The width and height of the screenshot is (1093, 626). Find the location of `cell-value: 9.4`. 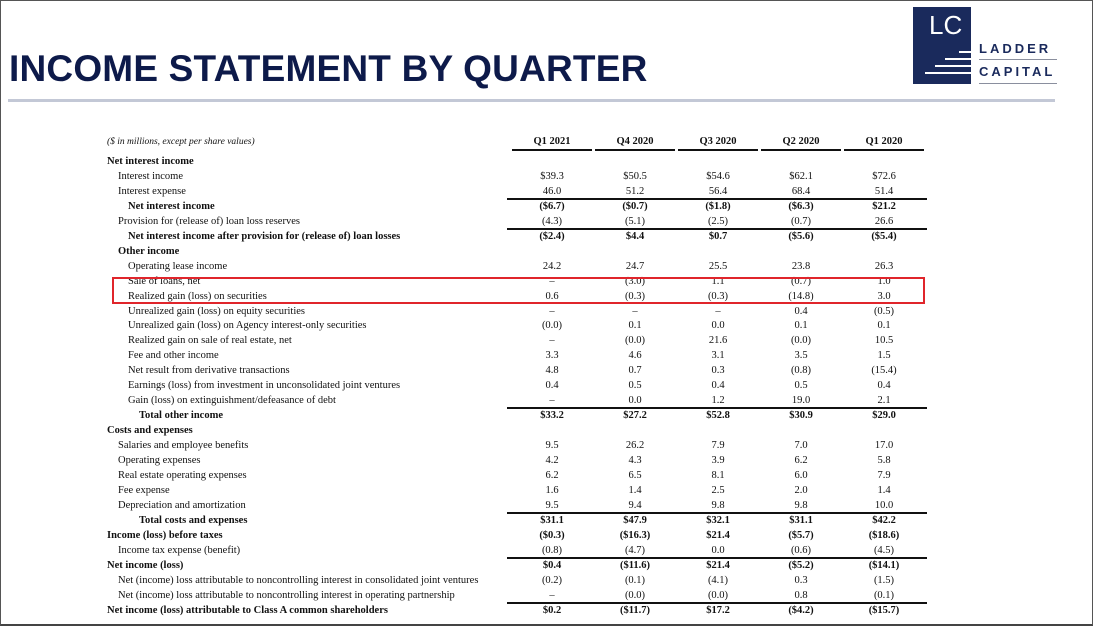

cell-value: 9.4 is located at coordinates (635, 505).